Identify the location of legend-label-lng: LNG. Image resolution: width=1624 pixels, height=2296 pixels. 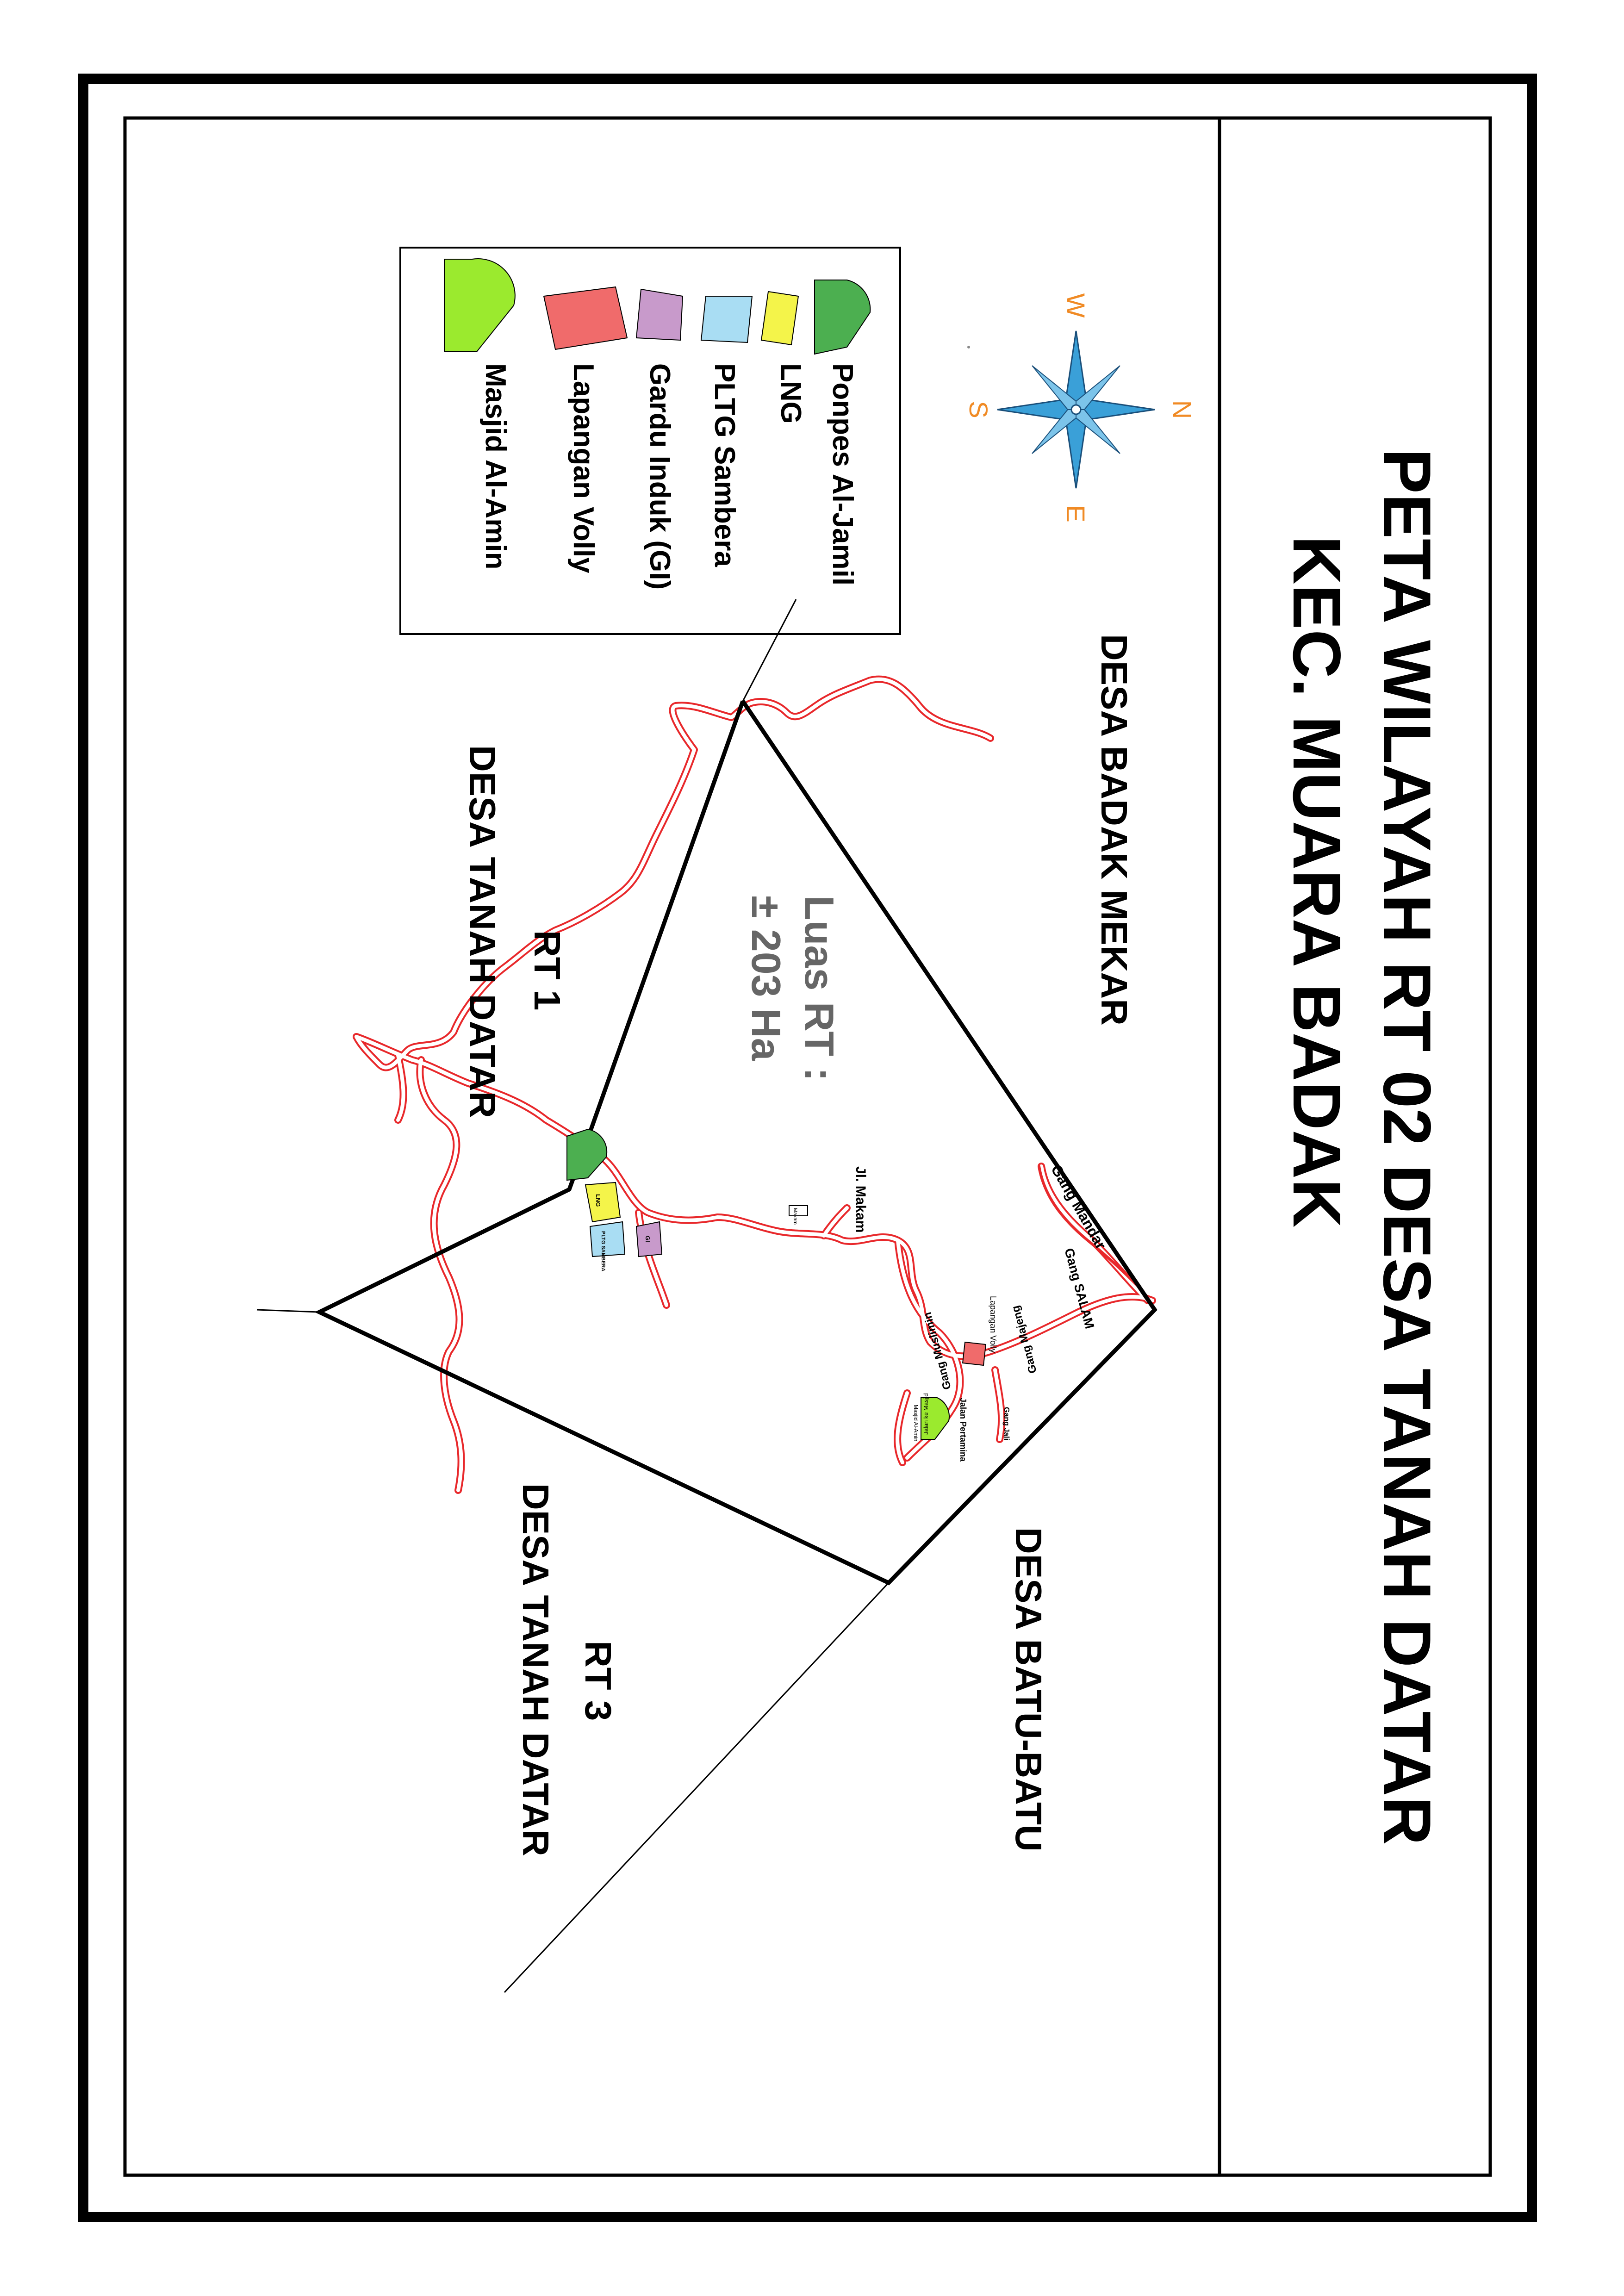
(791, 393).